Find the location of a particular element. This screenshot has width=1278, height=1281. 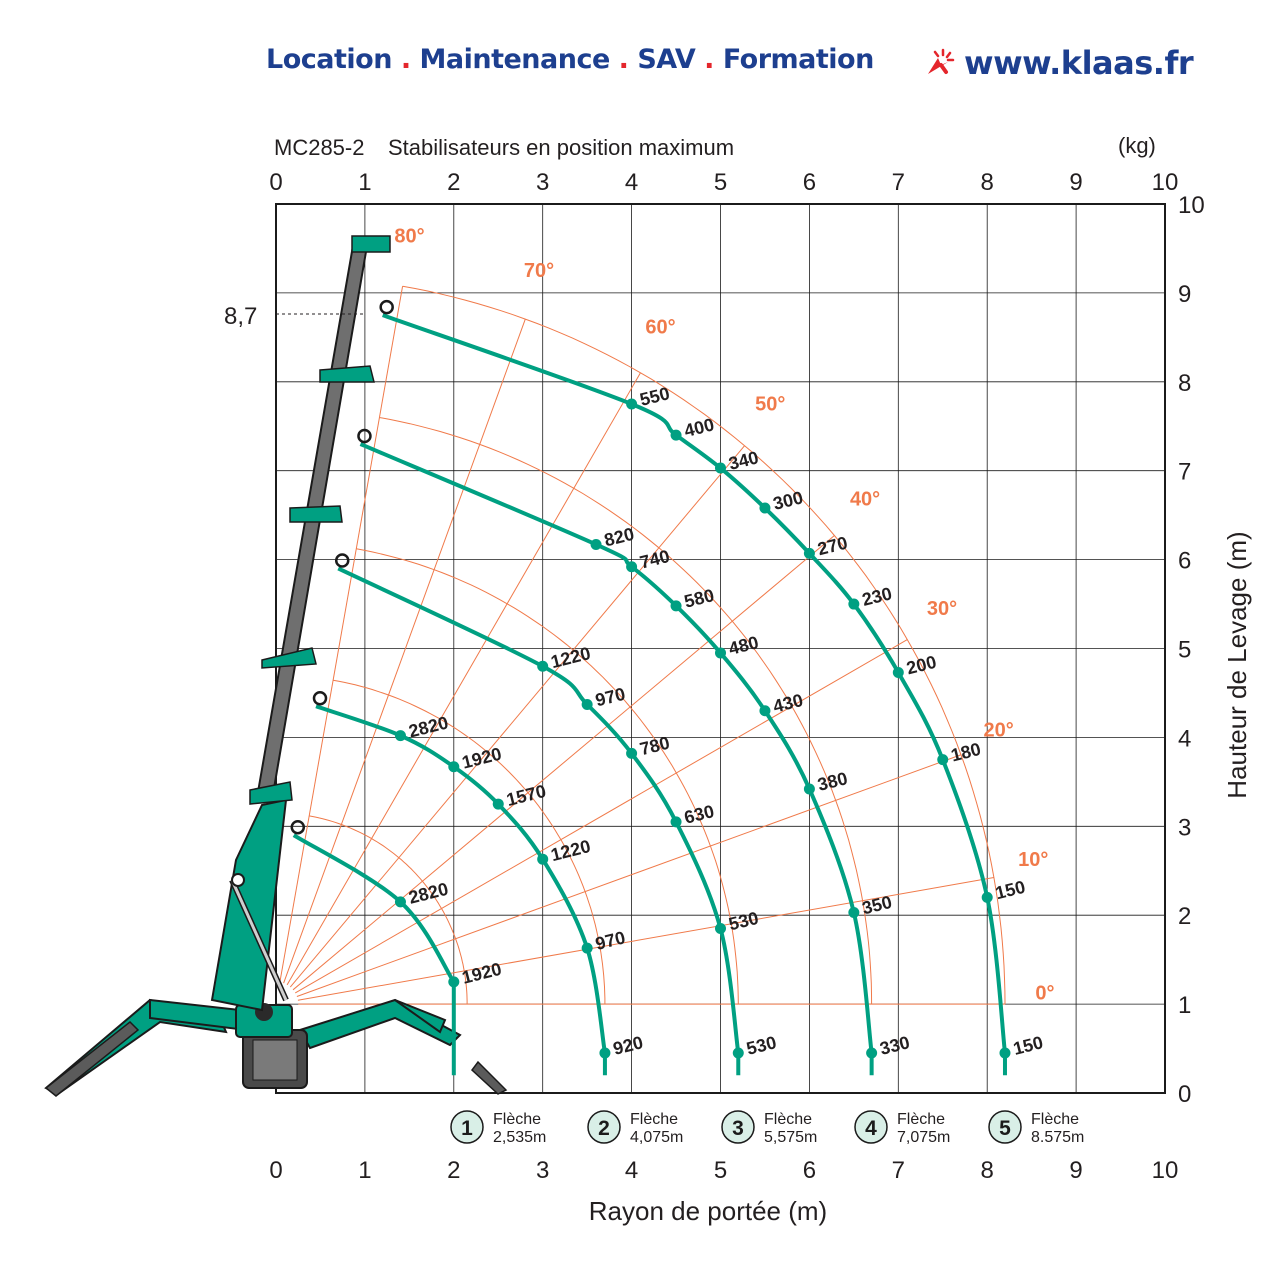

x-tick-label-bottom: 8 is located at coordinates (987, 1170).